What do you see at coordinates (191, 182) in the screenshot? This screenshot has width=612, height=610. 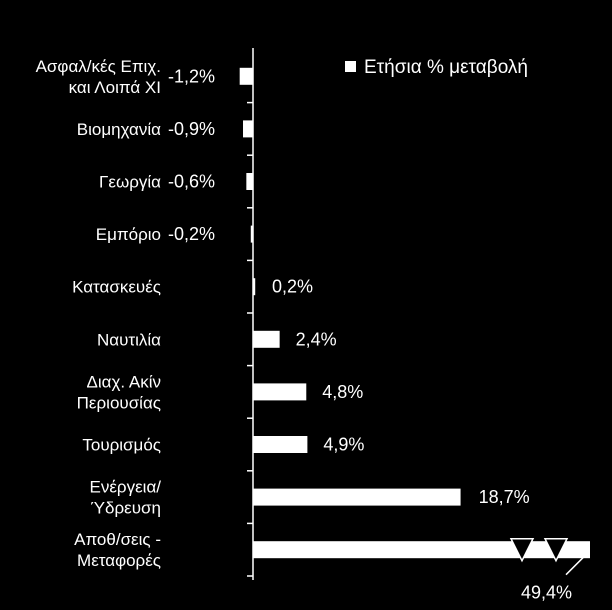 I see `data-label: -0,6%` at bounding box center [191, 182].